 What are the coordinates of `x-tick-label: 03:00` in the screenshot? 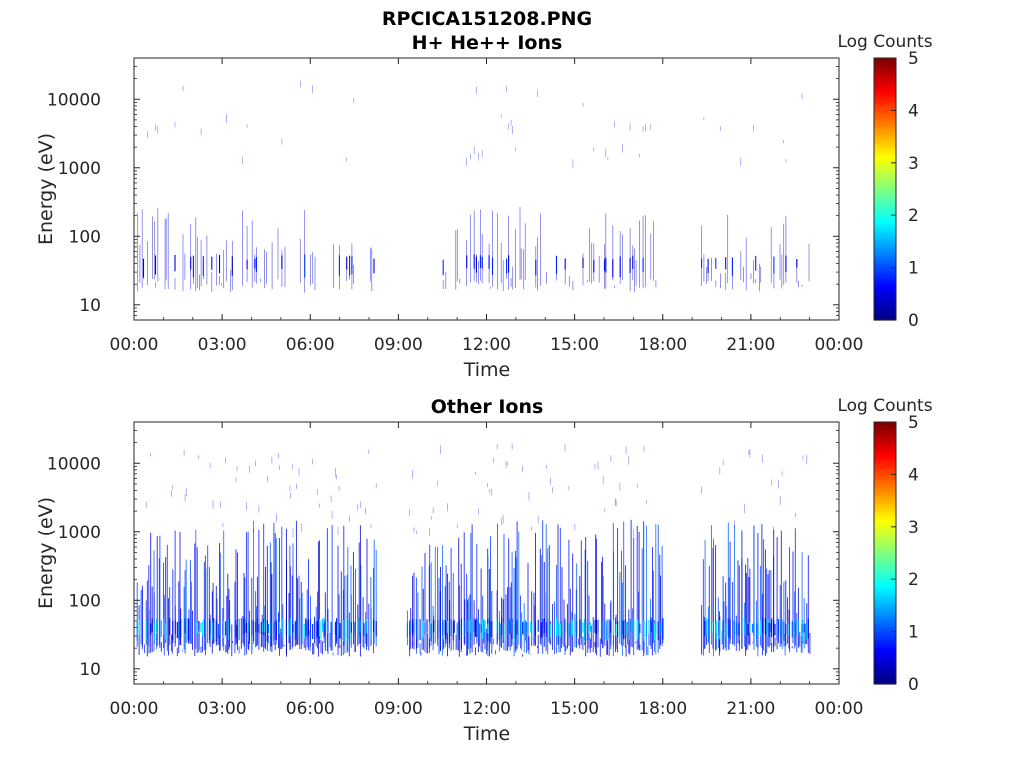 It's located at (222, 345).